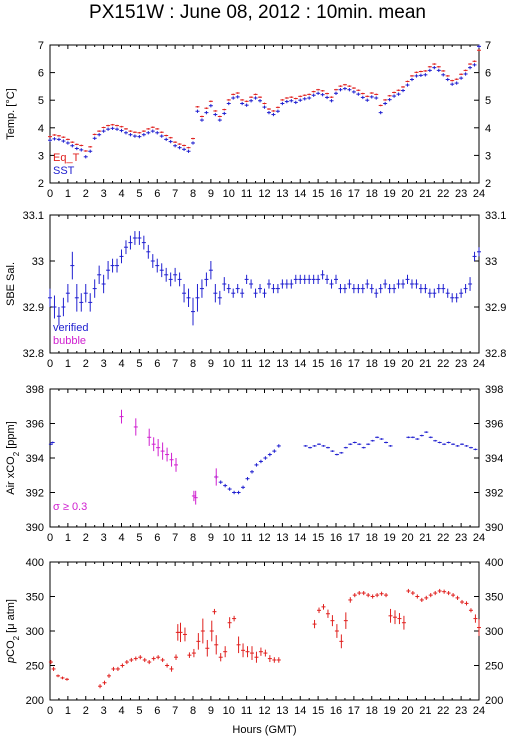  Describe the element at coordinates (494, 390) in the screenshot. I see `y-tick-label-right: 398` at that location.